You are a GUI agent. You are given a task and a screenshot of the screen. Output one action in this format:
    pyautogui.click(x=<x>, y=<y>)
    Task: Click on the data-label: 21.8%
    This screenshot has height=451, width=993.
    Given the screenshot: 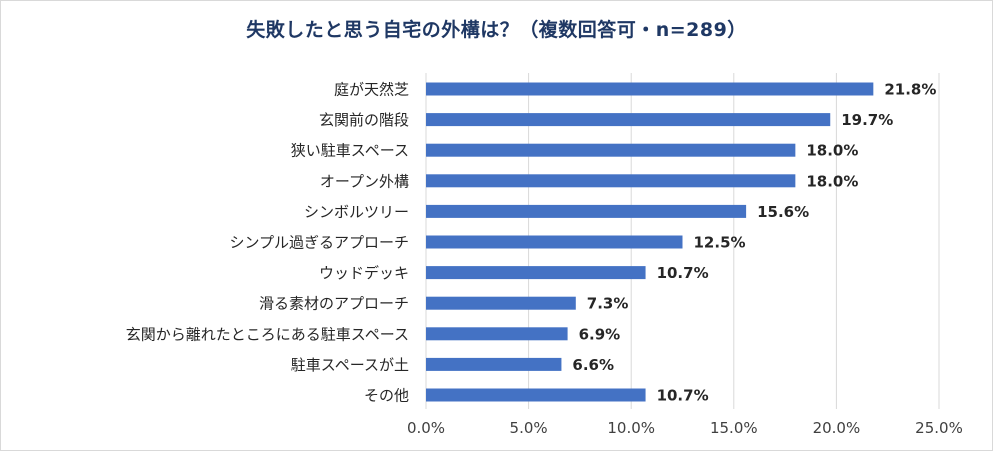 What is the action you would take?
    pyautogui.click(x=910, y=90)
    